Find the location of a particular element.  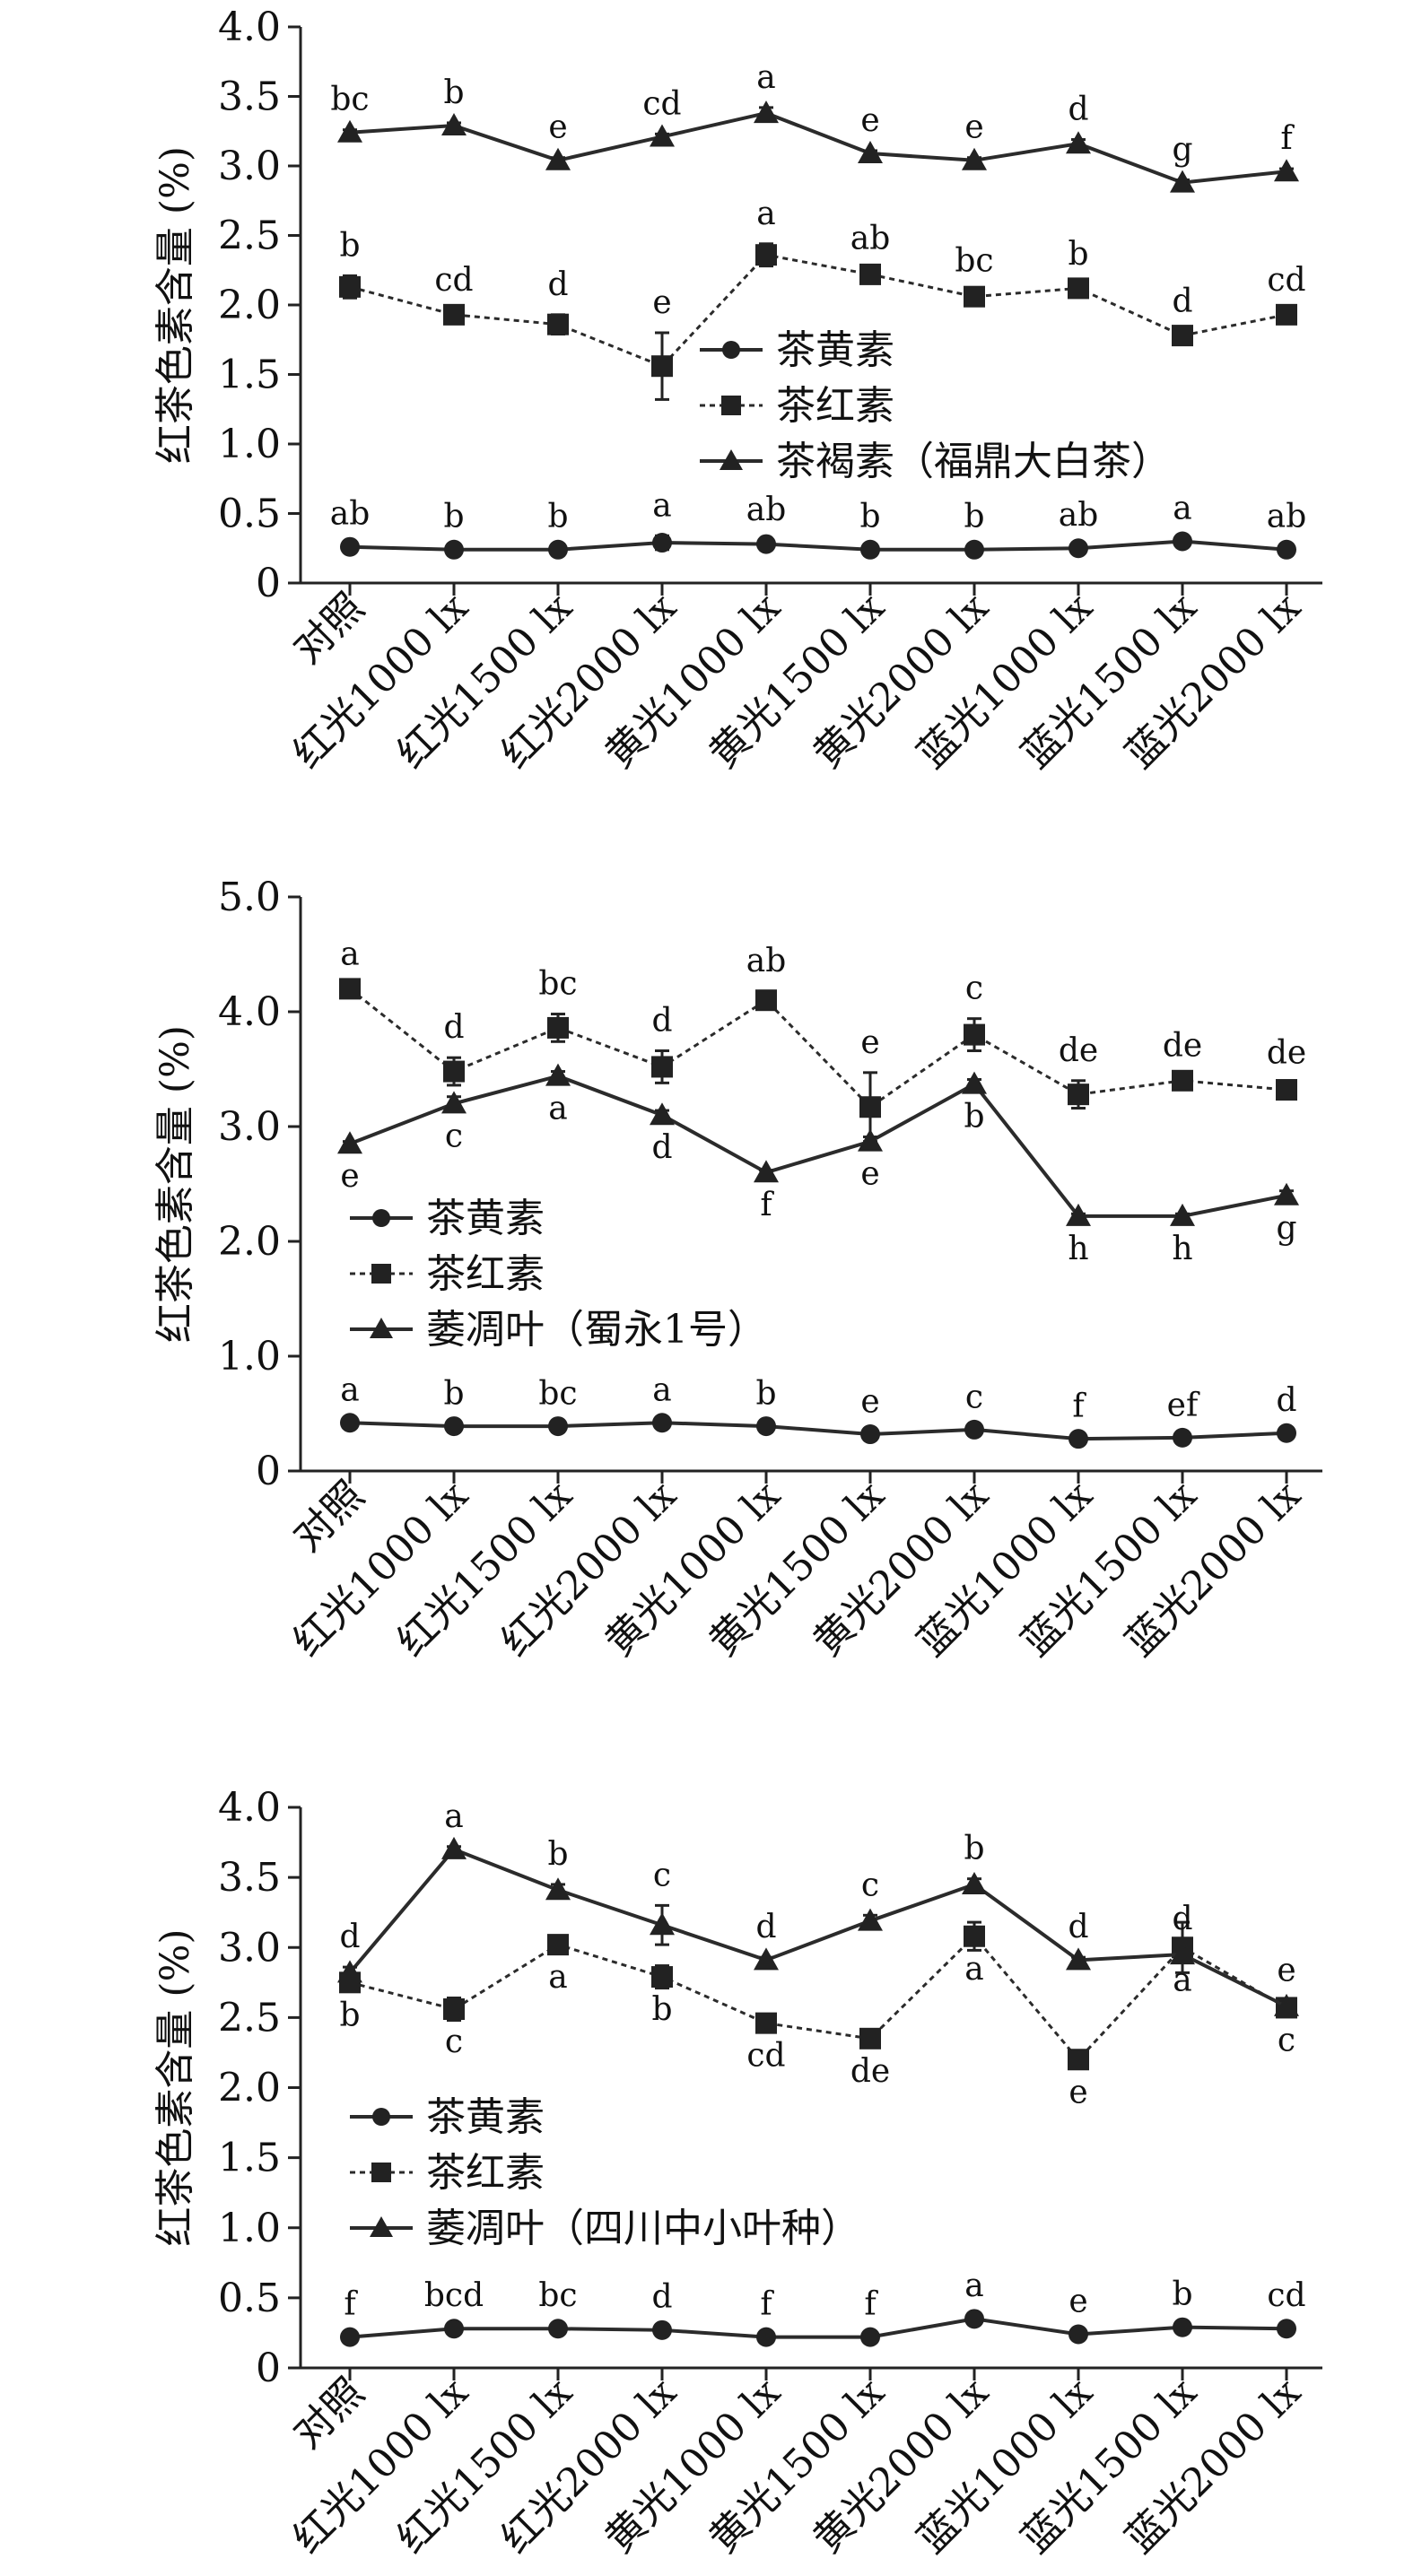

y-tick-label: 3.0 is located at coordinates (249, 1127).